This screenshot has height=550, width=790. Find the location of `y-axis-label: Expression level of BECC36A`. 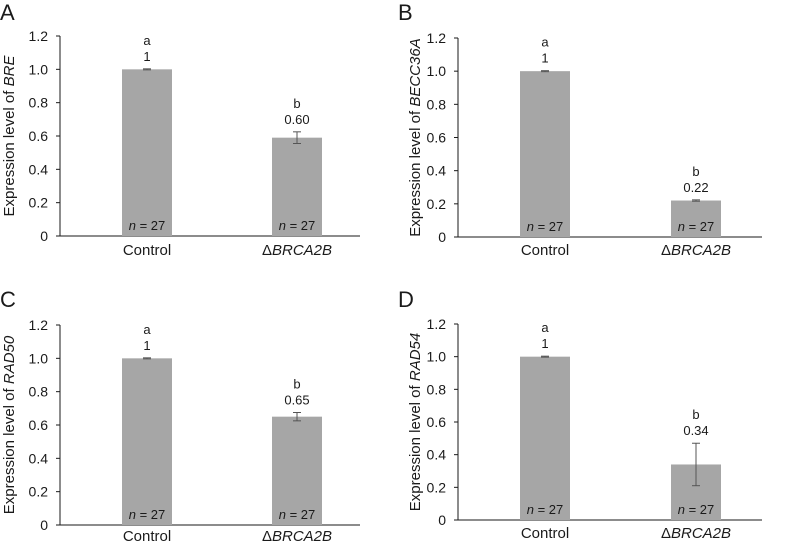

y-axis-label: Expression level of BECC36A is located at coordinates (415, 137).